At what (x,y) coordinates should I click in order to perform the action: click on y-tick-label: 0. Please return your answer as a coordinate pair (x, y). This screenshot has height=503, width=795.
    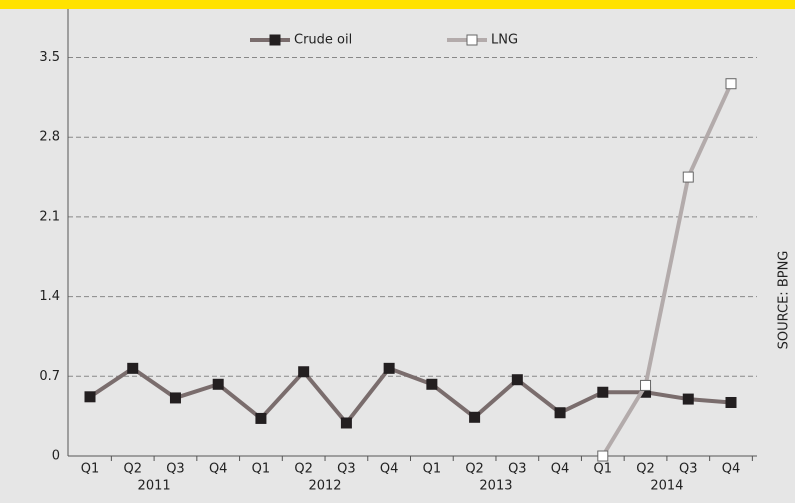
    Looking at the image, I should click on (56, 456).